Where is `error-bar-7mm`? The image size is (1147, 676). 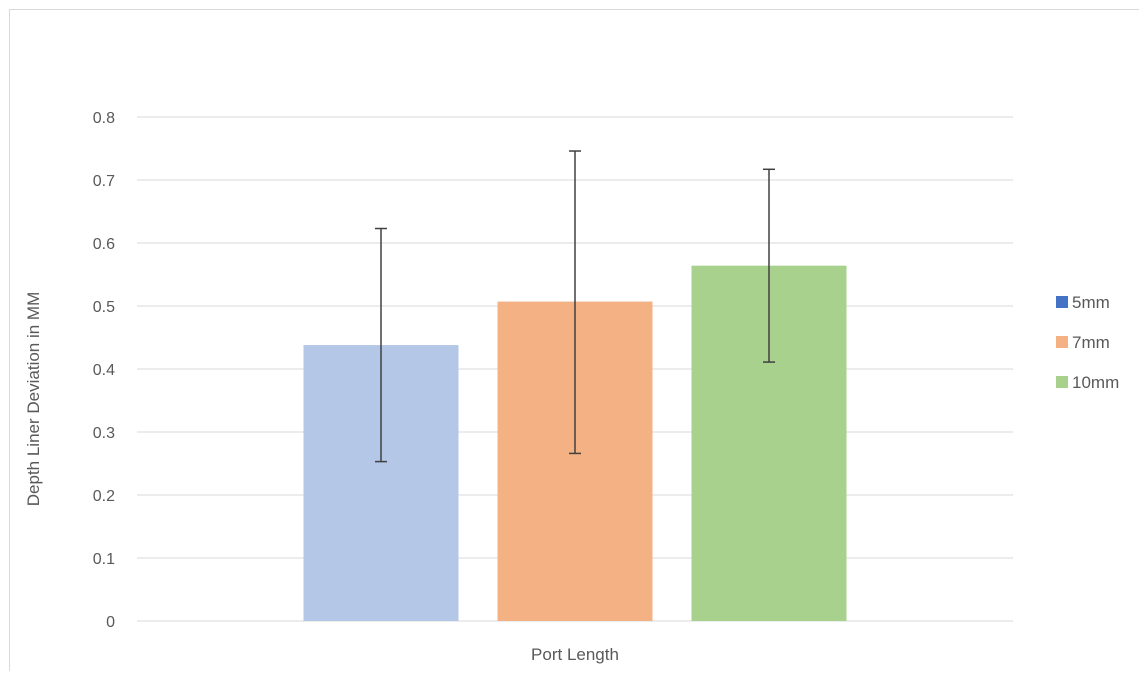
error-bar-7mm is located at coordinates (575, 302).